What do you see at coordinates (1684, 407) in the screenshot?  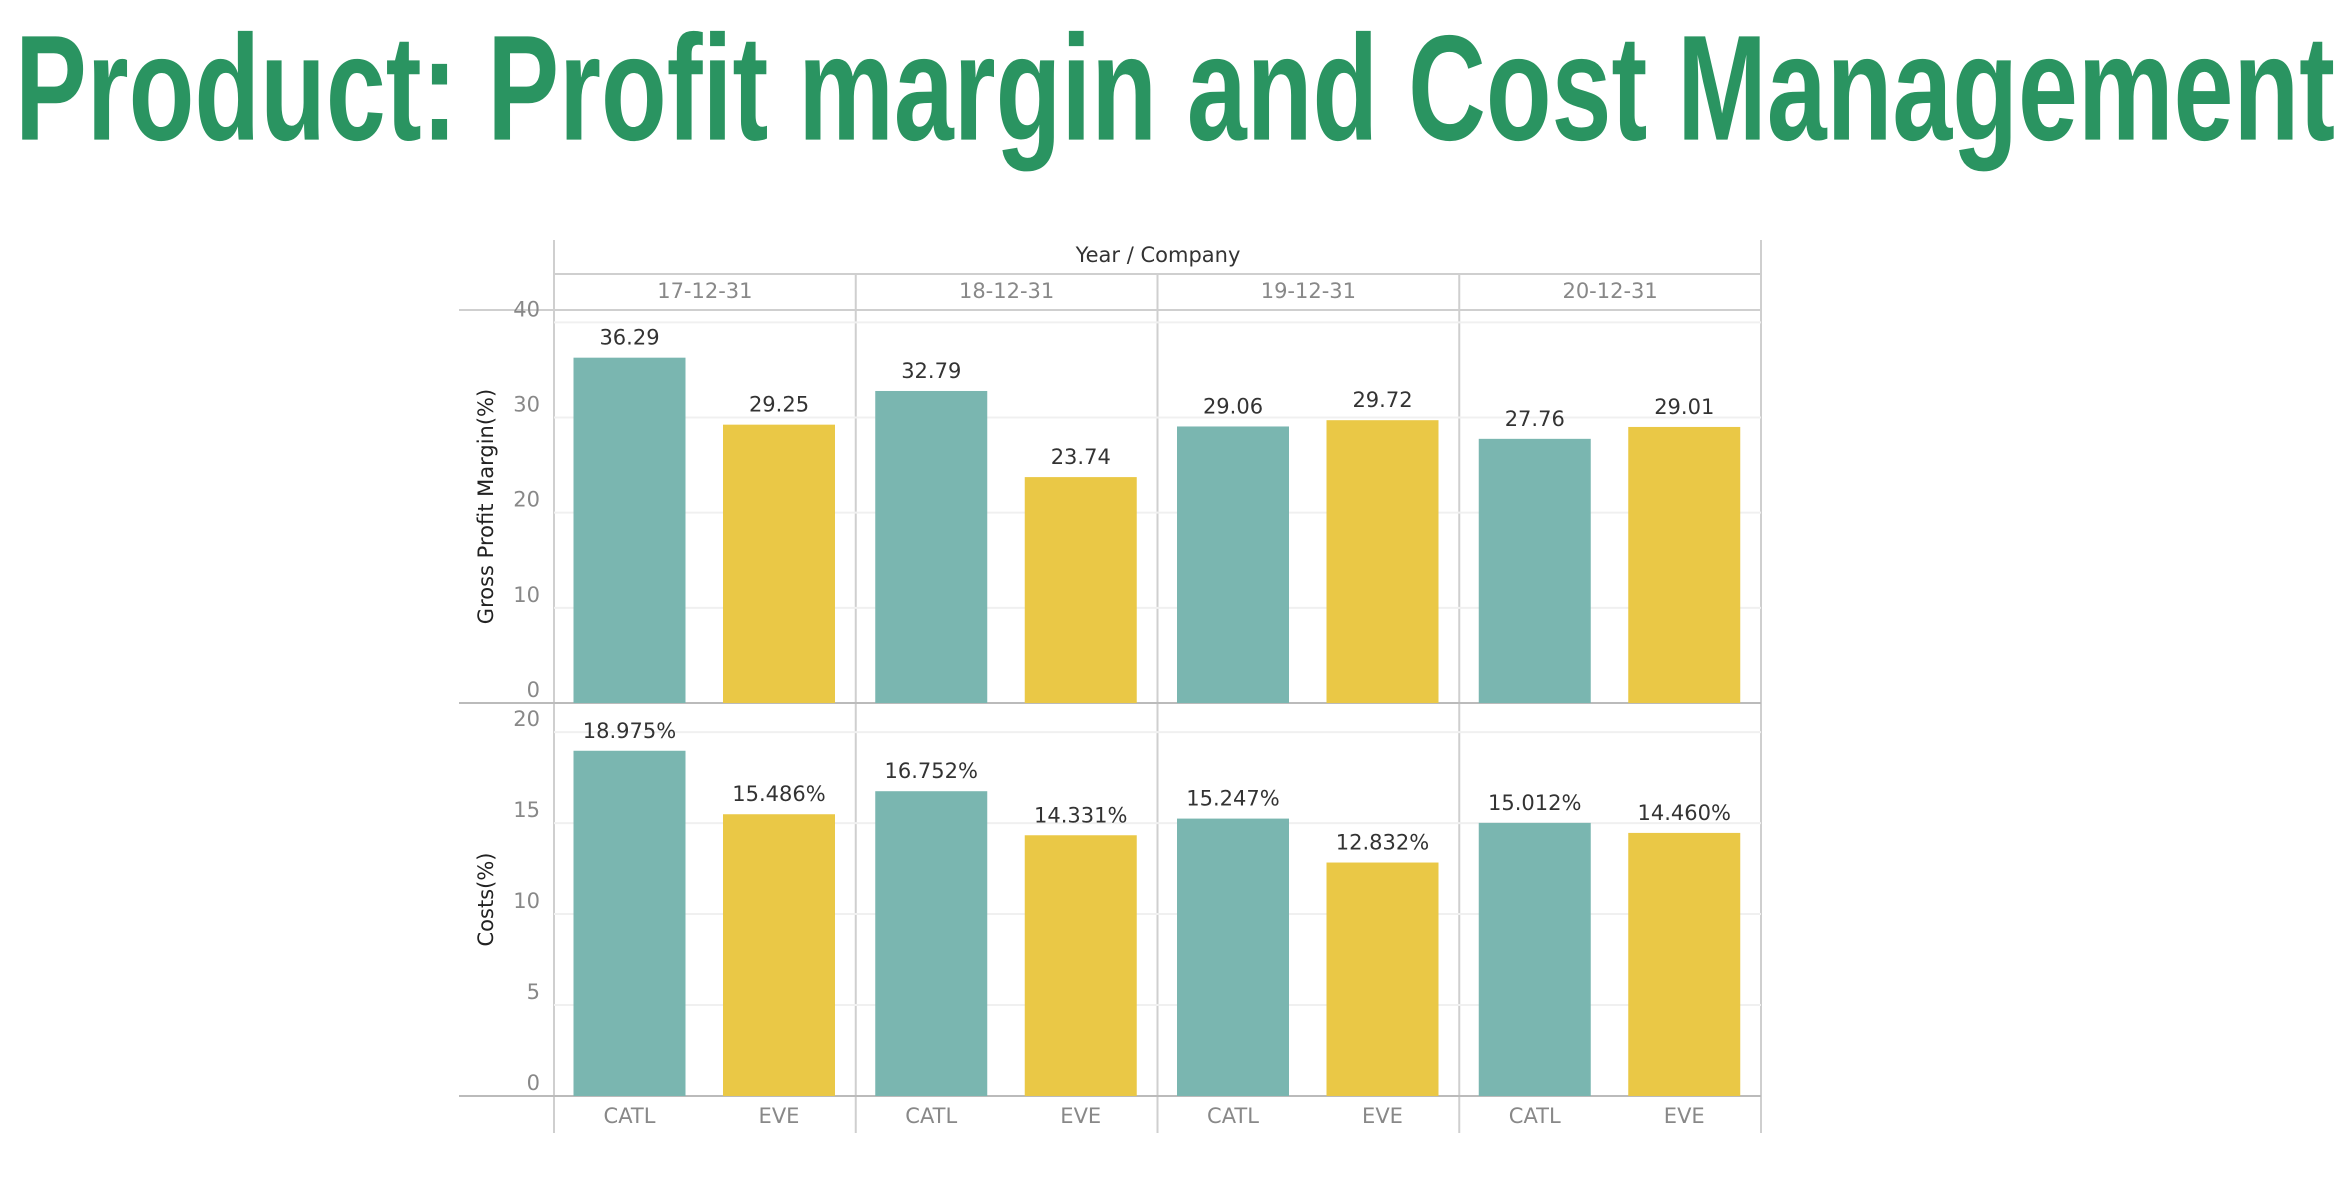 I see `value-label: 29.01` at bounding box center [1684, 407].